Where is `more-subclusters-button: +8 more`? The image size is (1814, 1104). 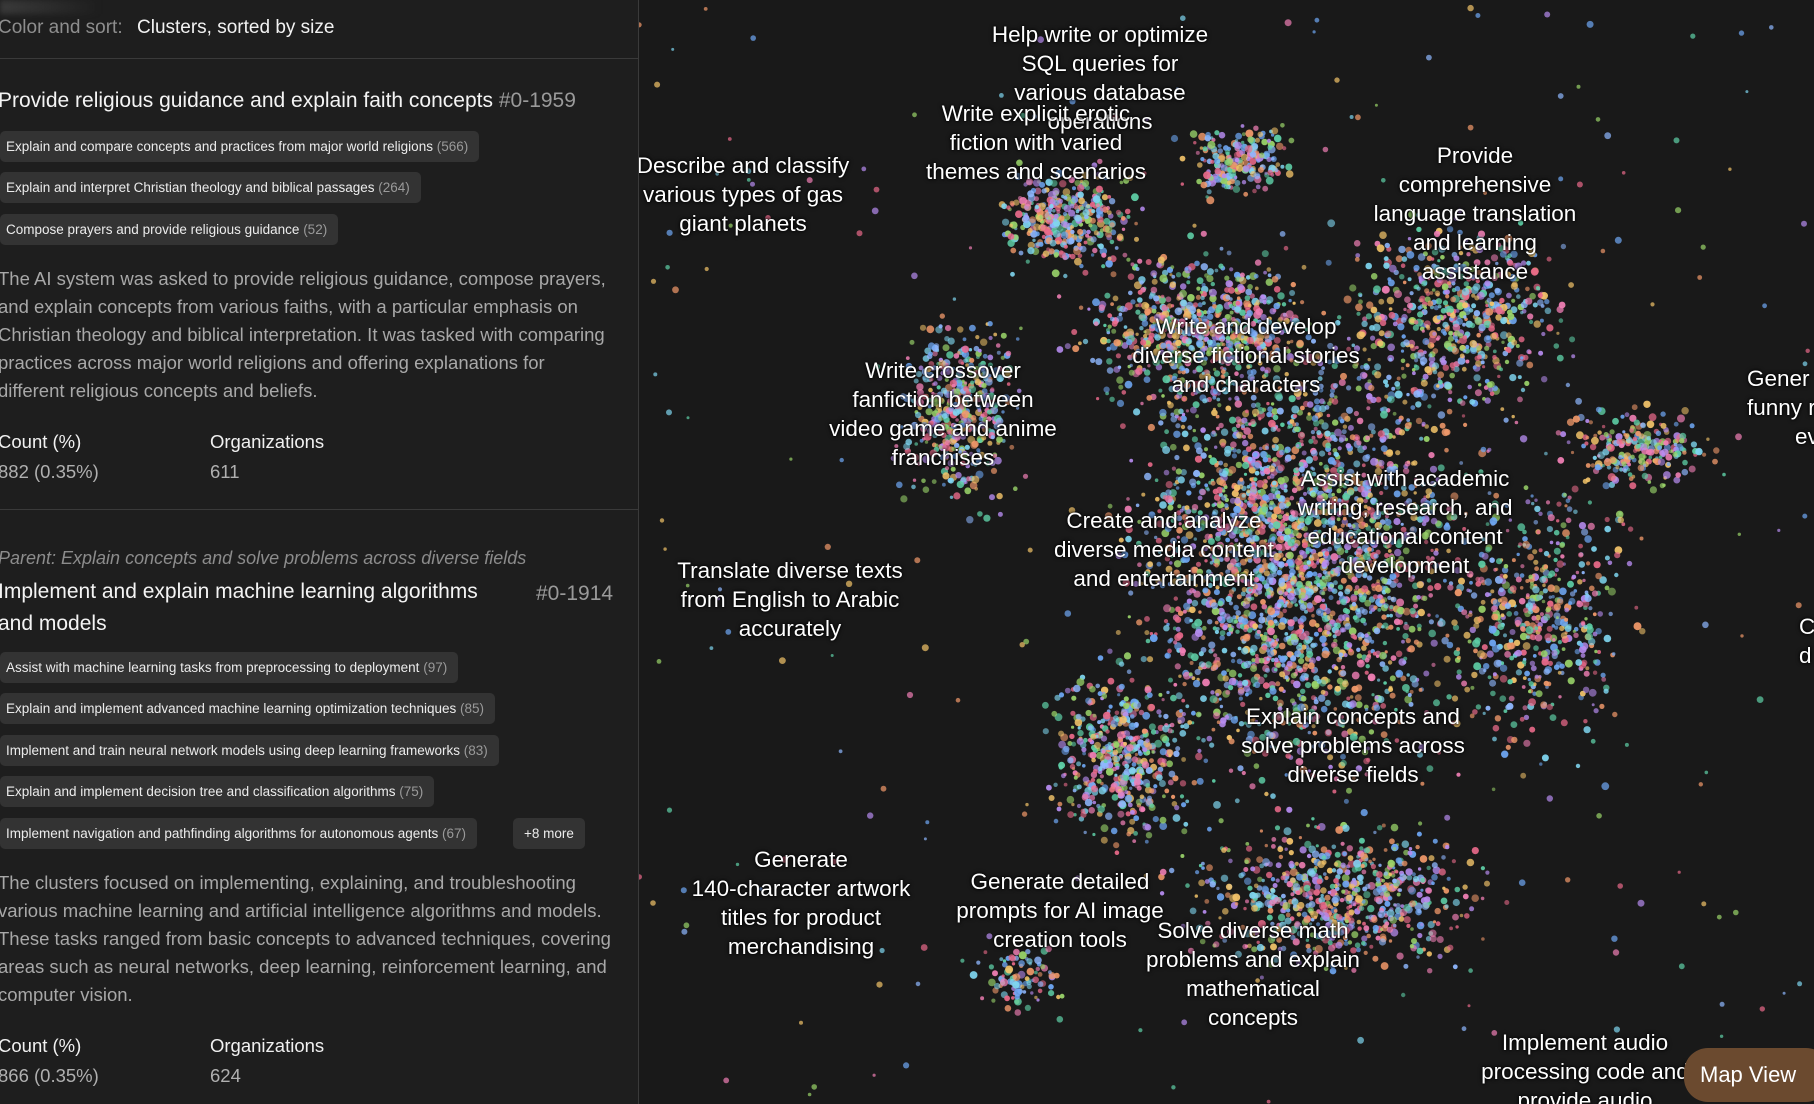
more-subclusters-button: +8 more is located at coordinates (549, 833).